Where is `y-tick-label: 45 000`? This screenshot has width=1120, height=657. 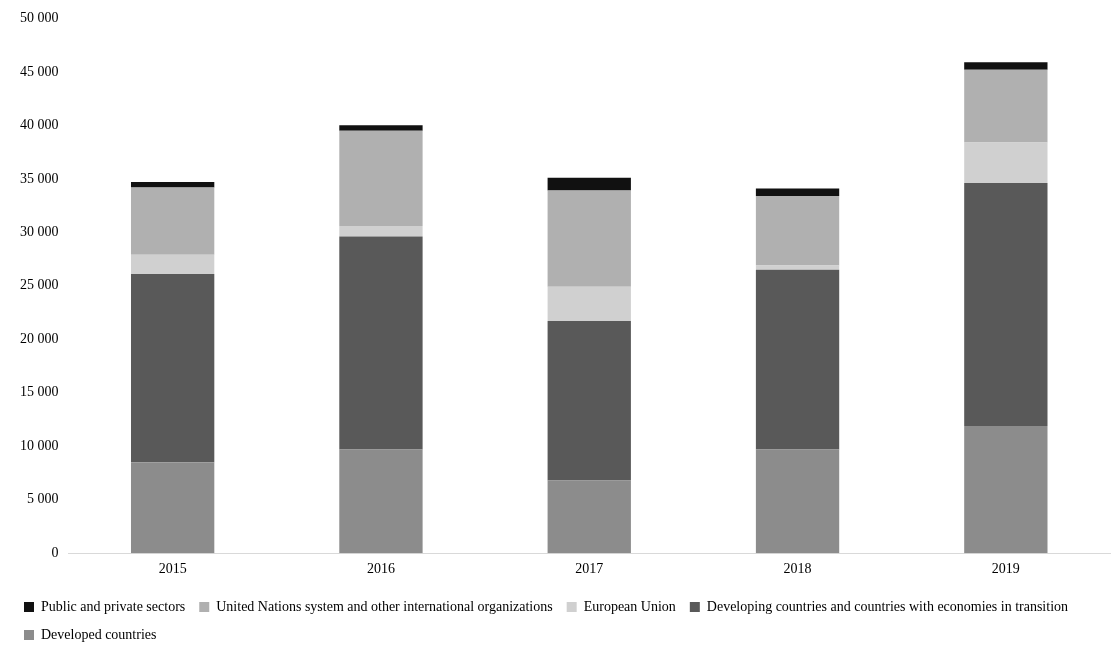 y-tick-label: 45 000 is located at coordinates (39, 71).